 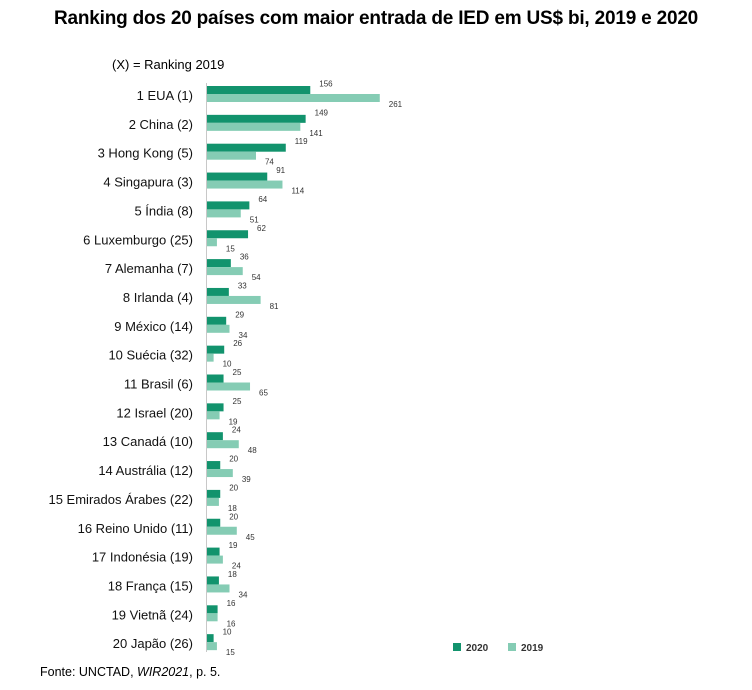 I want to click on category-label: 14 Austrália (12), so click(x=145, y=470).